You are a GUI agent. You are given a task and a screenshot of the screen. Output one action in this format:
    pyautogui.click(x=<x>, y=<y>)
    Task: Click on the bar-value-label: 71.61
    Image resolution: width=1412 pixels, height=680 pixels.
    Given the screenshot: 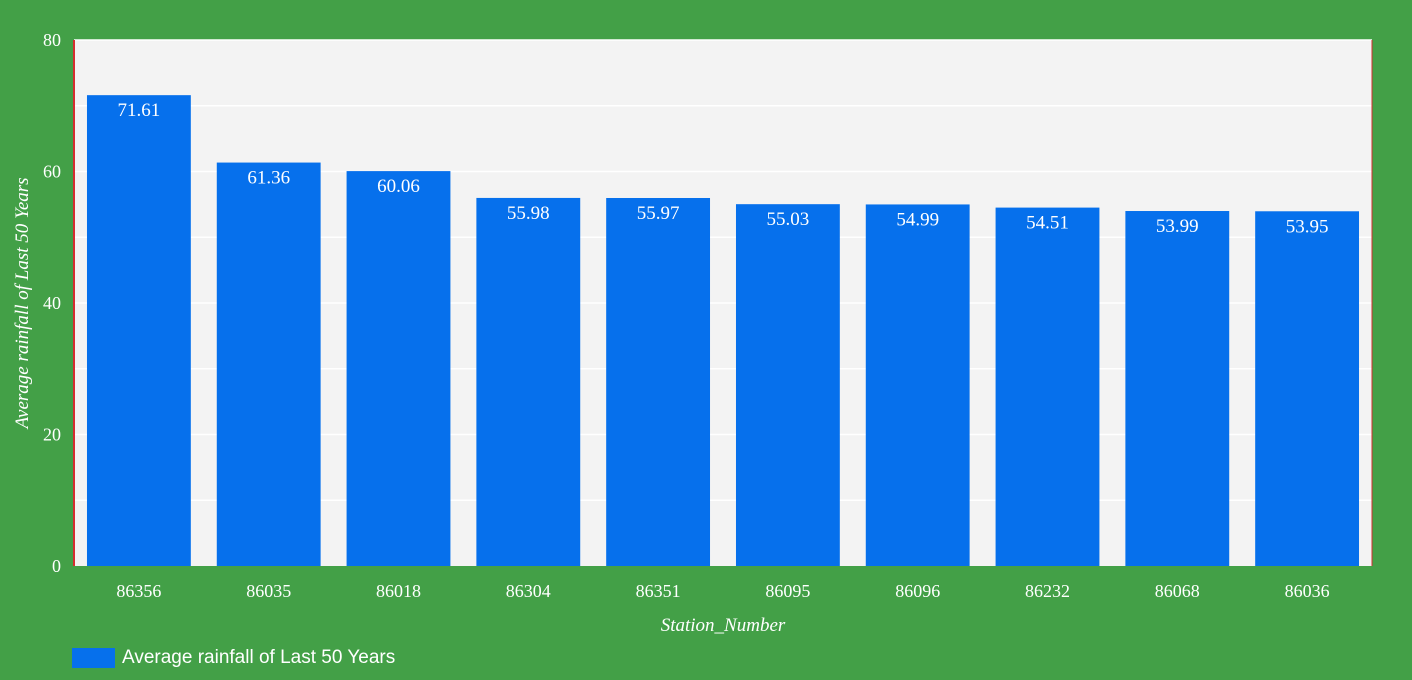 What is the action you would take?
    pyautogui.click(x=139, y=110)
    